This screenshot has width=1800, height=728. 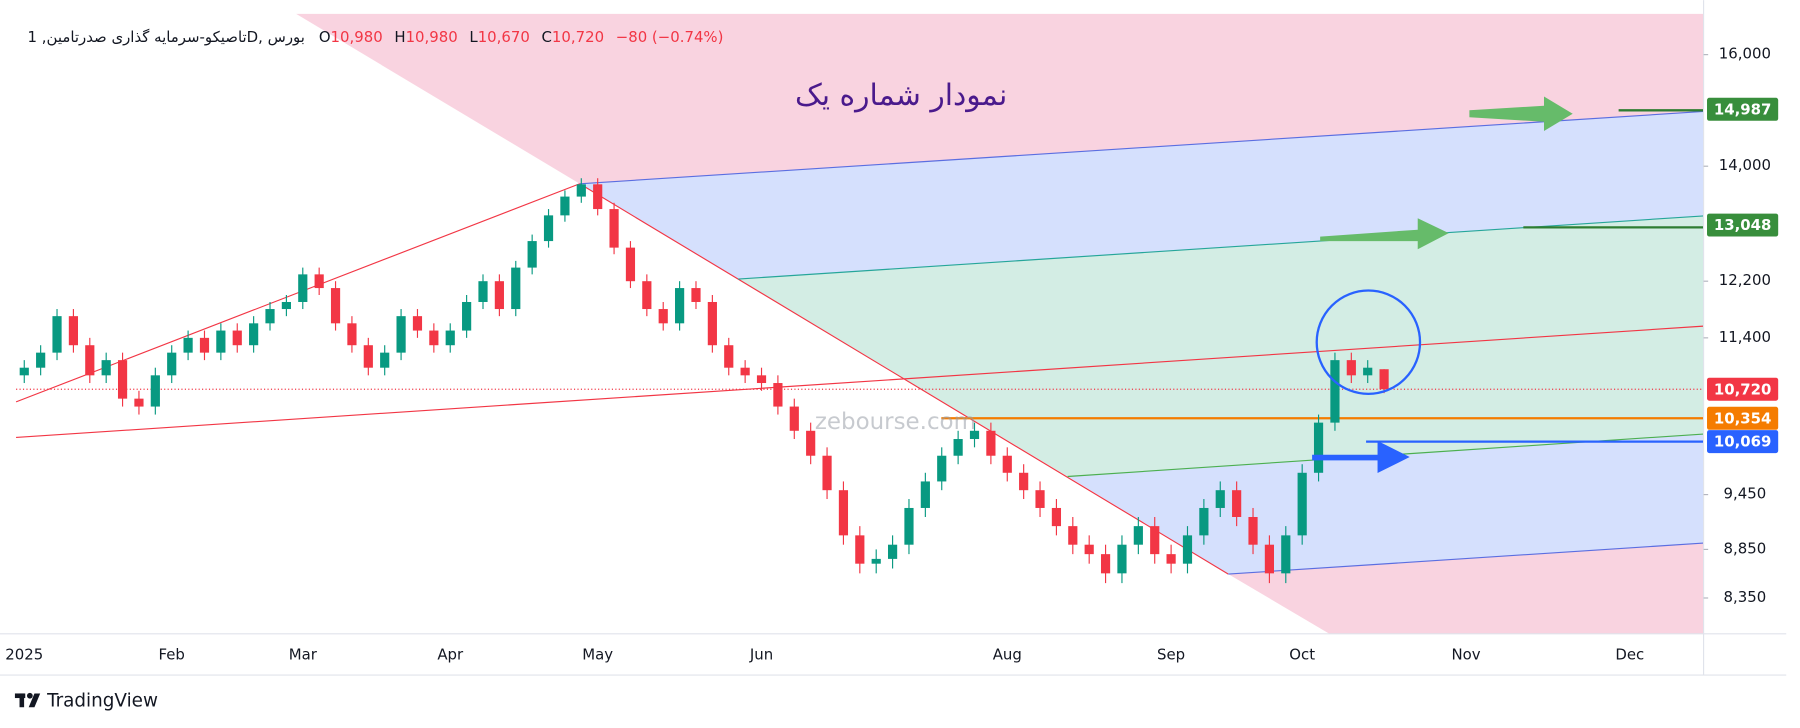 I want to click on brand: TradingView, so click(x=102, y=701).